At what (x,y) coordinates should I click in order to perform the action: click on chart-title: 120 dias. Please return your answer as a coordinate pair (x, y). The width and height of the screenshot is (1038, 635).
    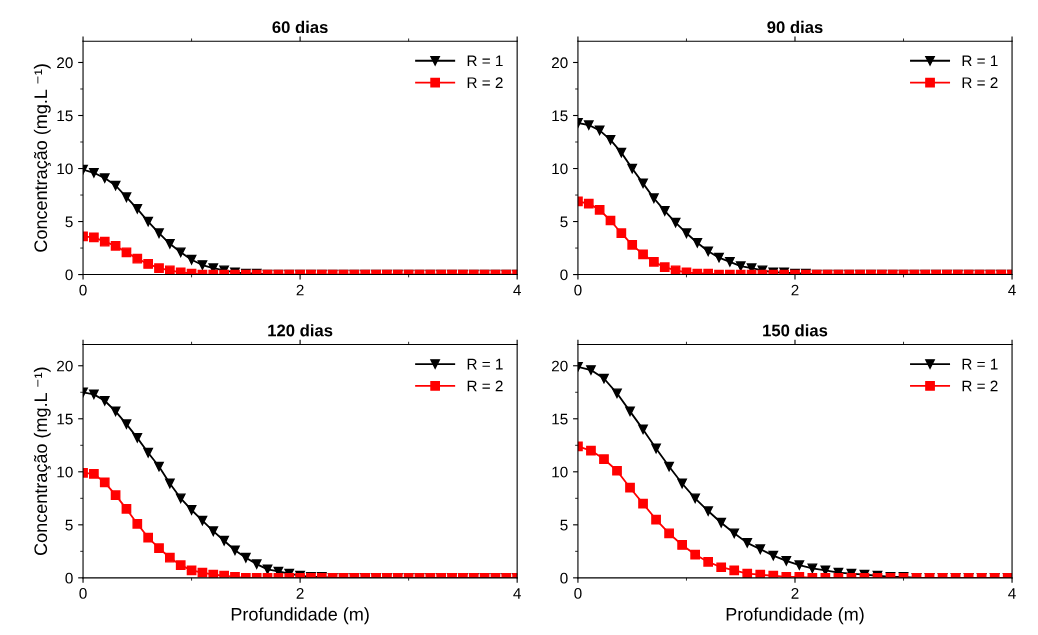
    Looking at the image, I should click on (300, 330).